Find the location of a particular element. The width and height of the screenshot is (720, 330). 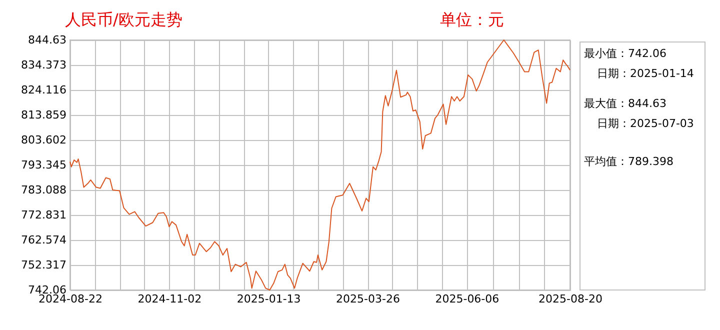

y-tick-label: 813.859 is located at coordinates (43, 115).